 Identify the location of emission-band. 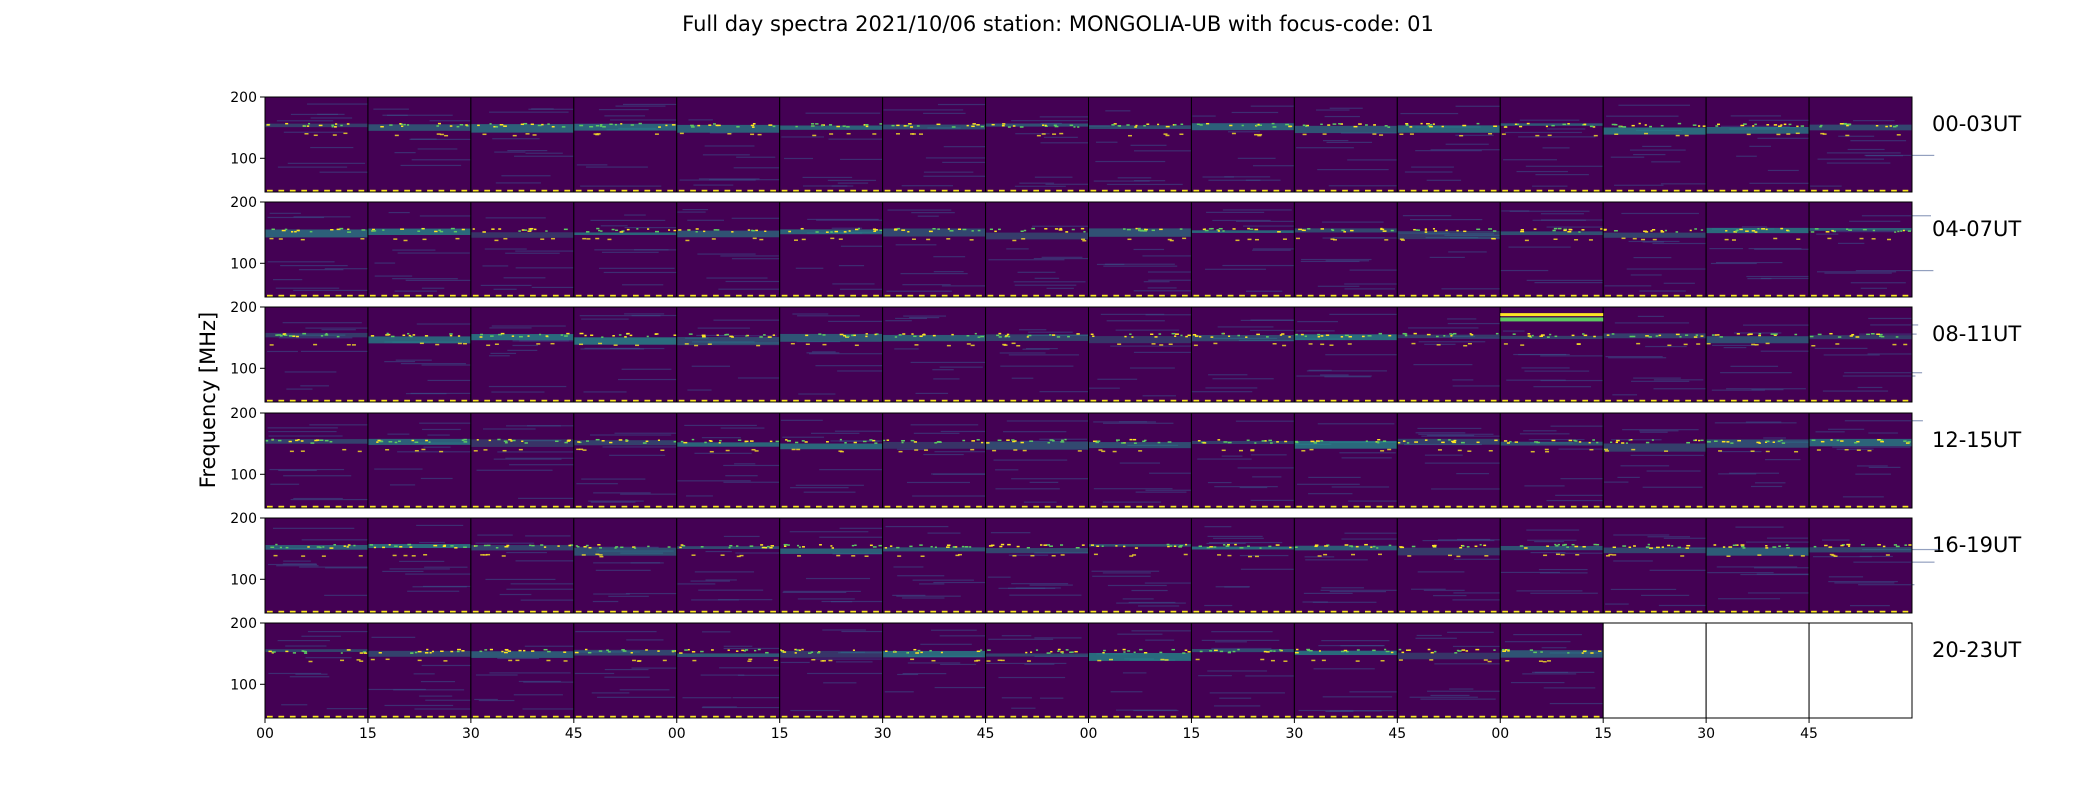
(316, 335).